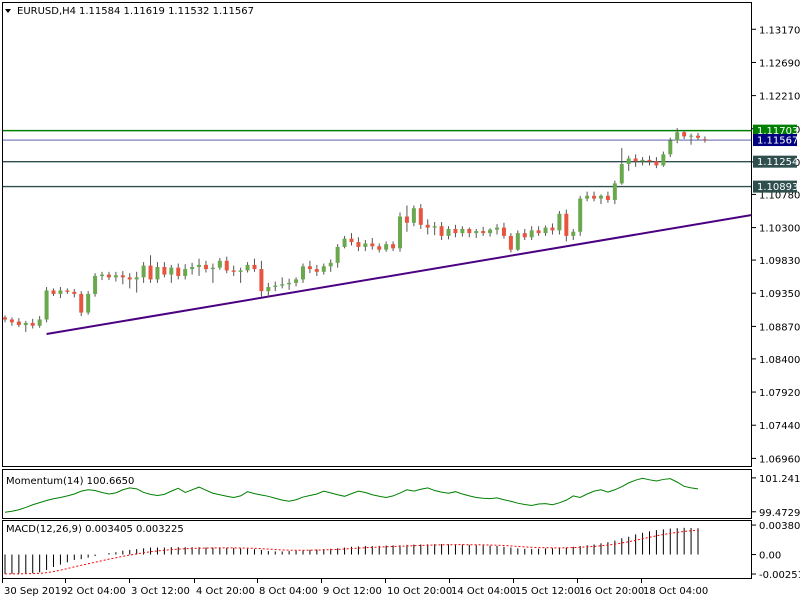 The height and width of the screenshot is (600, 800). Describe the element at coordinates (166, 11) in the screenshot. I see `ohlc-readout: 1.11584 1.11619 1.11532 1.11567` at that location.